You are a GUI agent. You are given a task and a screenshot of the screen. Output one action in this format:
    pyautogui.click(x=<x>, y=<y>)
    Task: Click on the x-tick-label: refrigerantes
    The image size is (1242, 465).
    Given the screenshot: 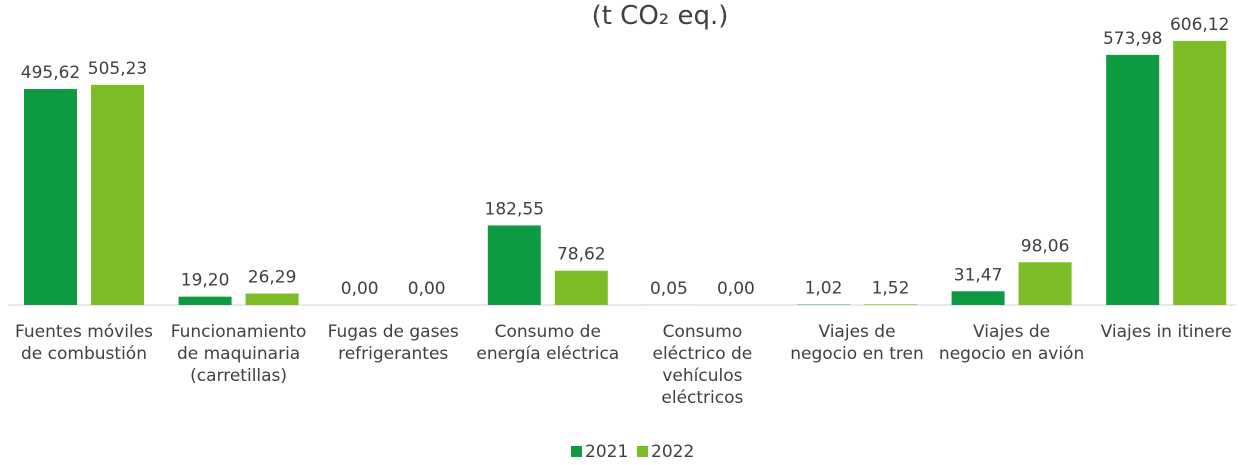 What is the action you would take?
    pyautogui.click(x=393, y=354)
    